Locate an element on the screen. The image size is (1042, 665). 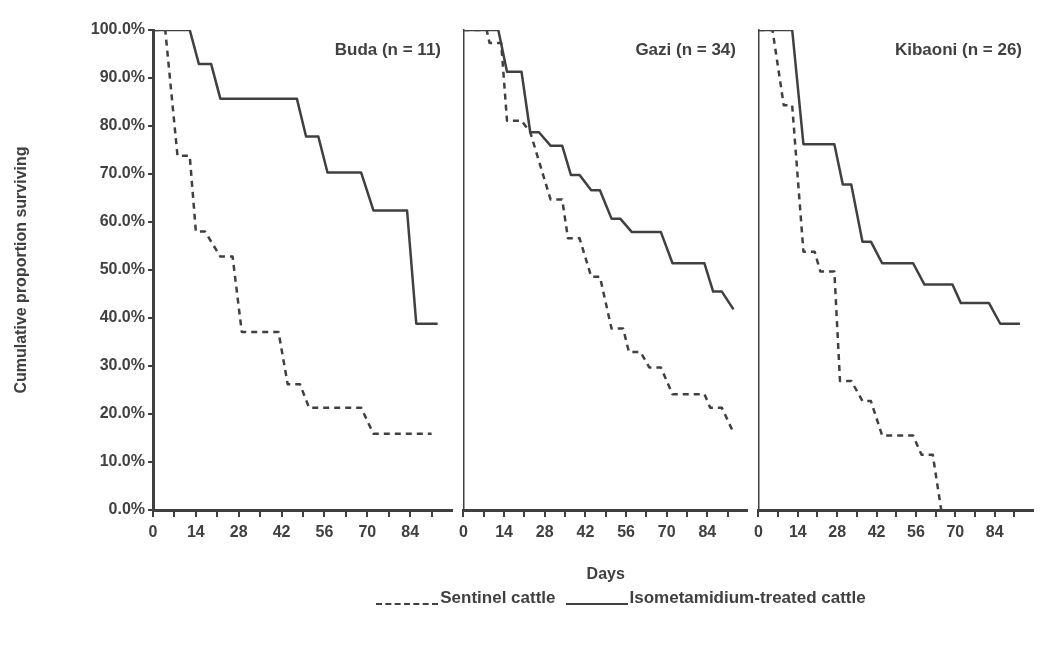
y-tick-label: 0.0% is located at coordinates (126, 509).